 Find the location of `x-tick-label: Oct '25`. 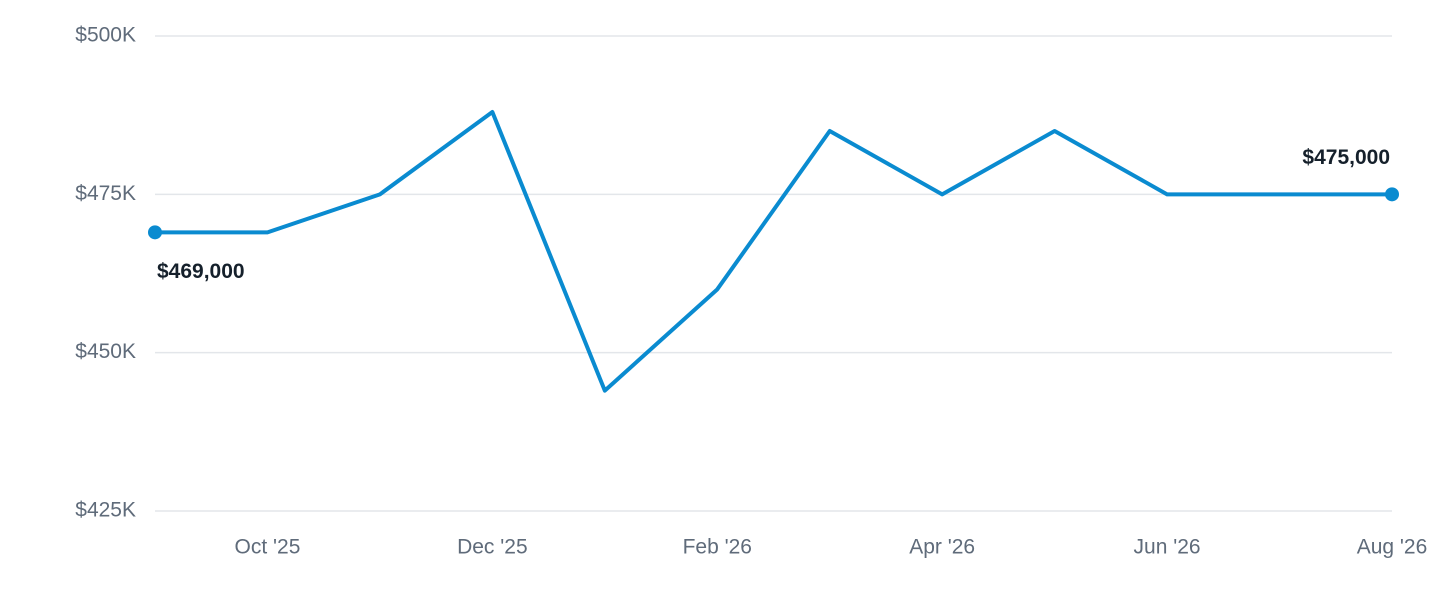

x-tick-label: Oct '25 is located at coordinates (268, 547).